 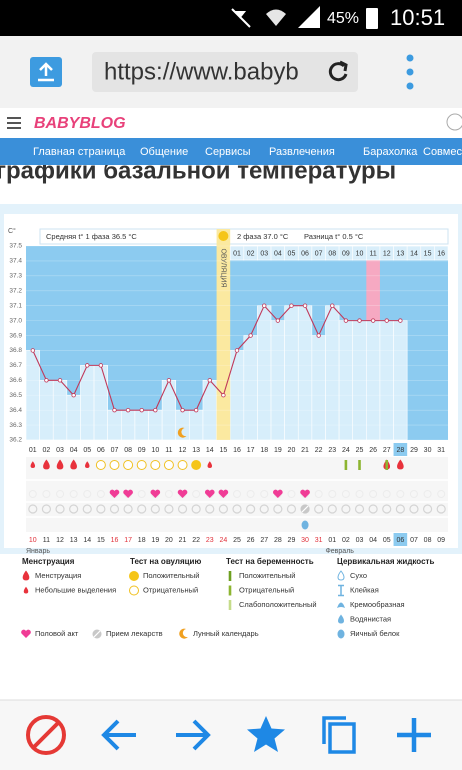 I want to click on legend-label: Небольшие выделения, so click(x=75, y=589).